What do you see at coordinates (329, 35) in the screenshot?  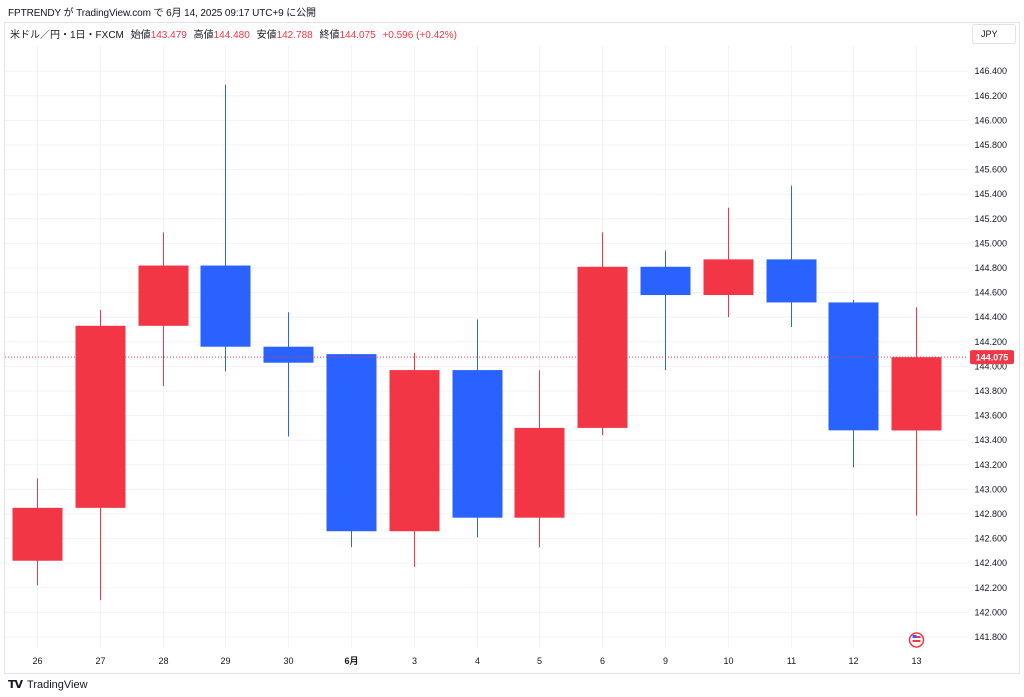 I see `close-label: 終値` at bounding box center [329, 35].